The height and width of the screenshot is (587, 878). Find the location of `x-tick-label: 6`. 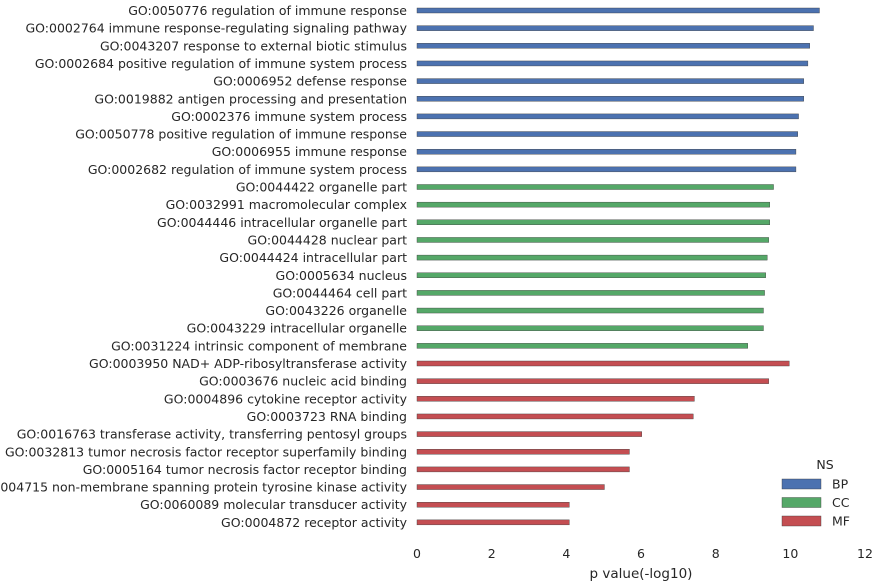

x-tick-label: 6 is located at coordinates (641, 553).